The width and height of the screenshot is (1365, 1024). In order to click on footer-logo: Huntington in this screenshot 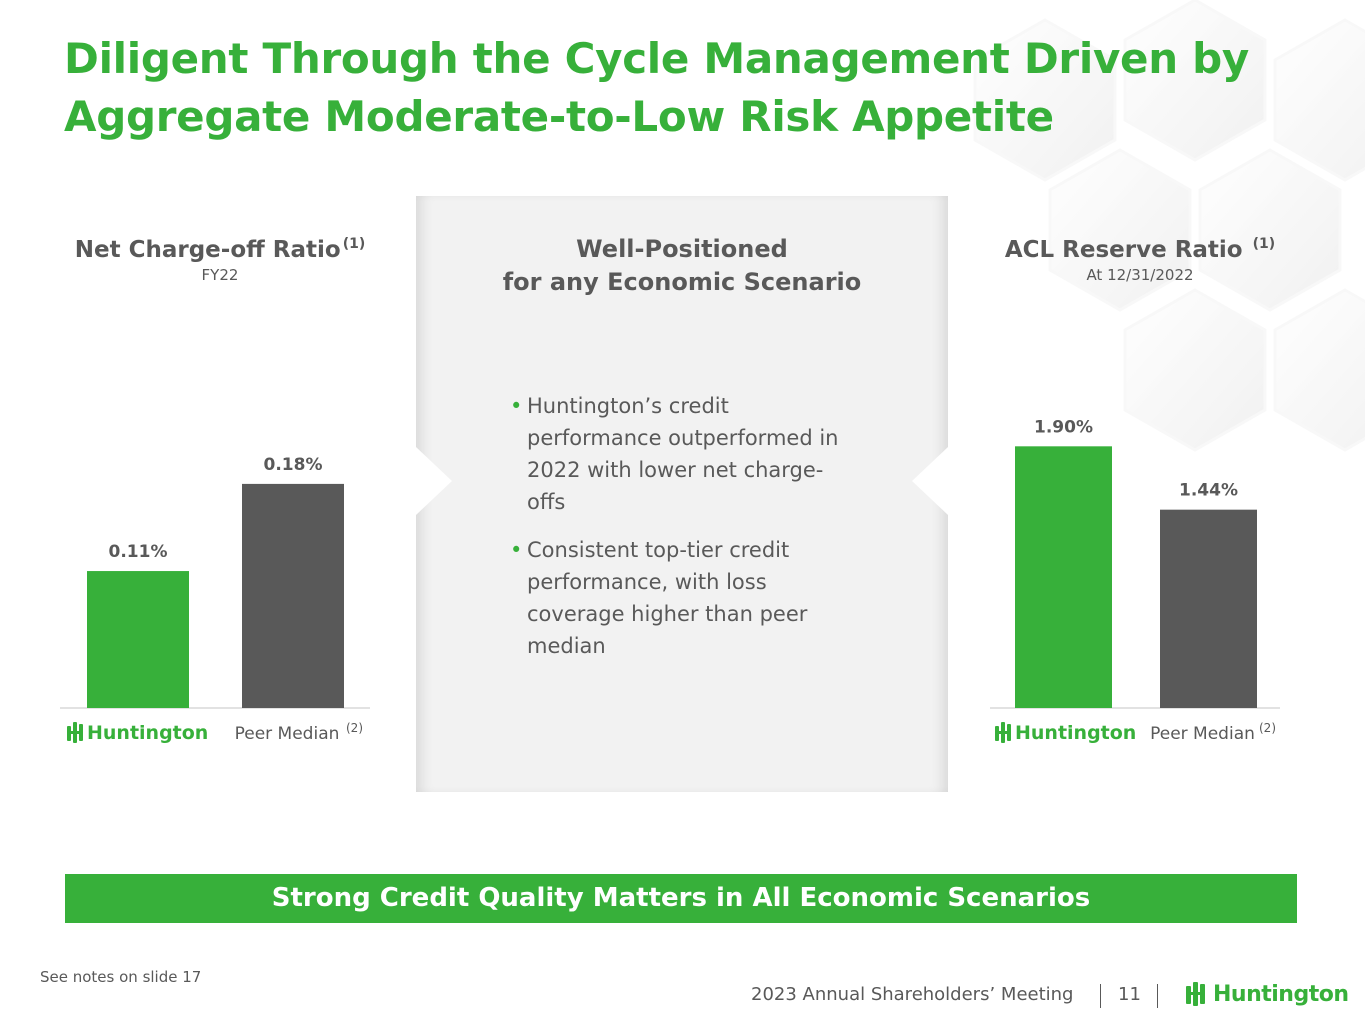, I will do `click(1266, 994)`.